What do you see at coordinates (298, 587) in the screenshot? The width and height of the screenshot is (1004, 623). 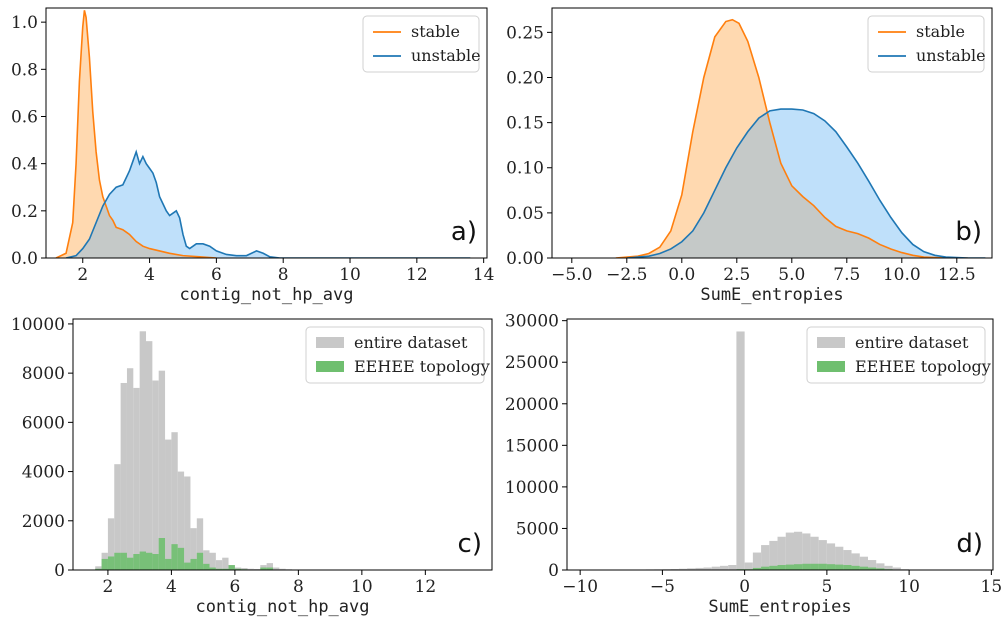 I see `x-tick-label: 8` at bounding box center [298, 587].